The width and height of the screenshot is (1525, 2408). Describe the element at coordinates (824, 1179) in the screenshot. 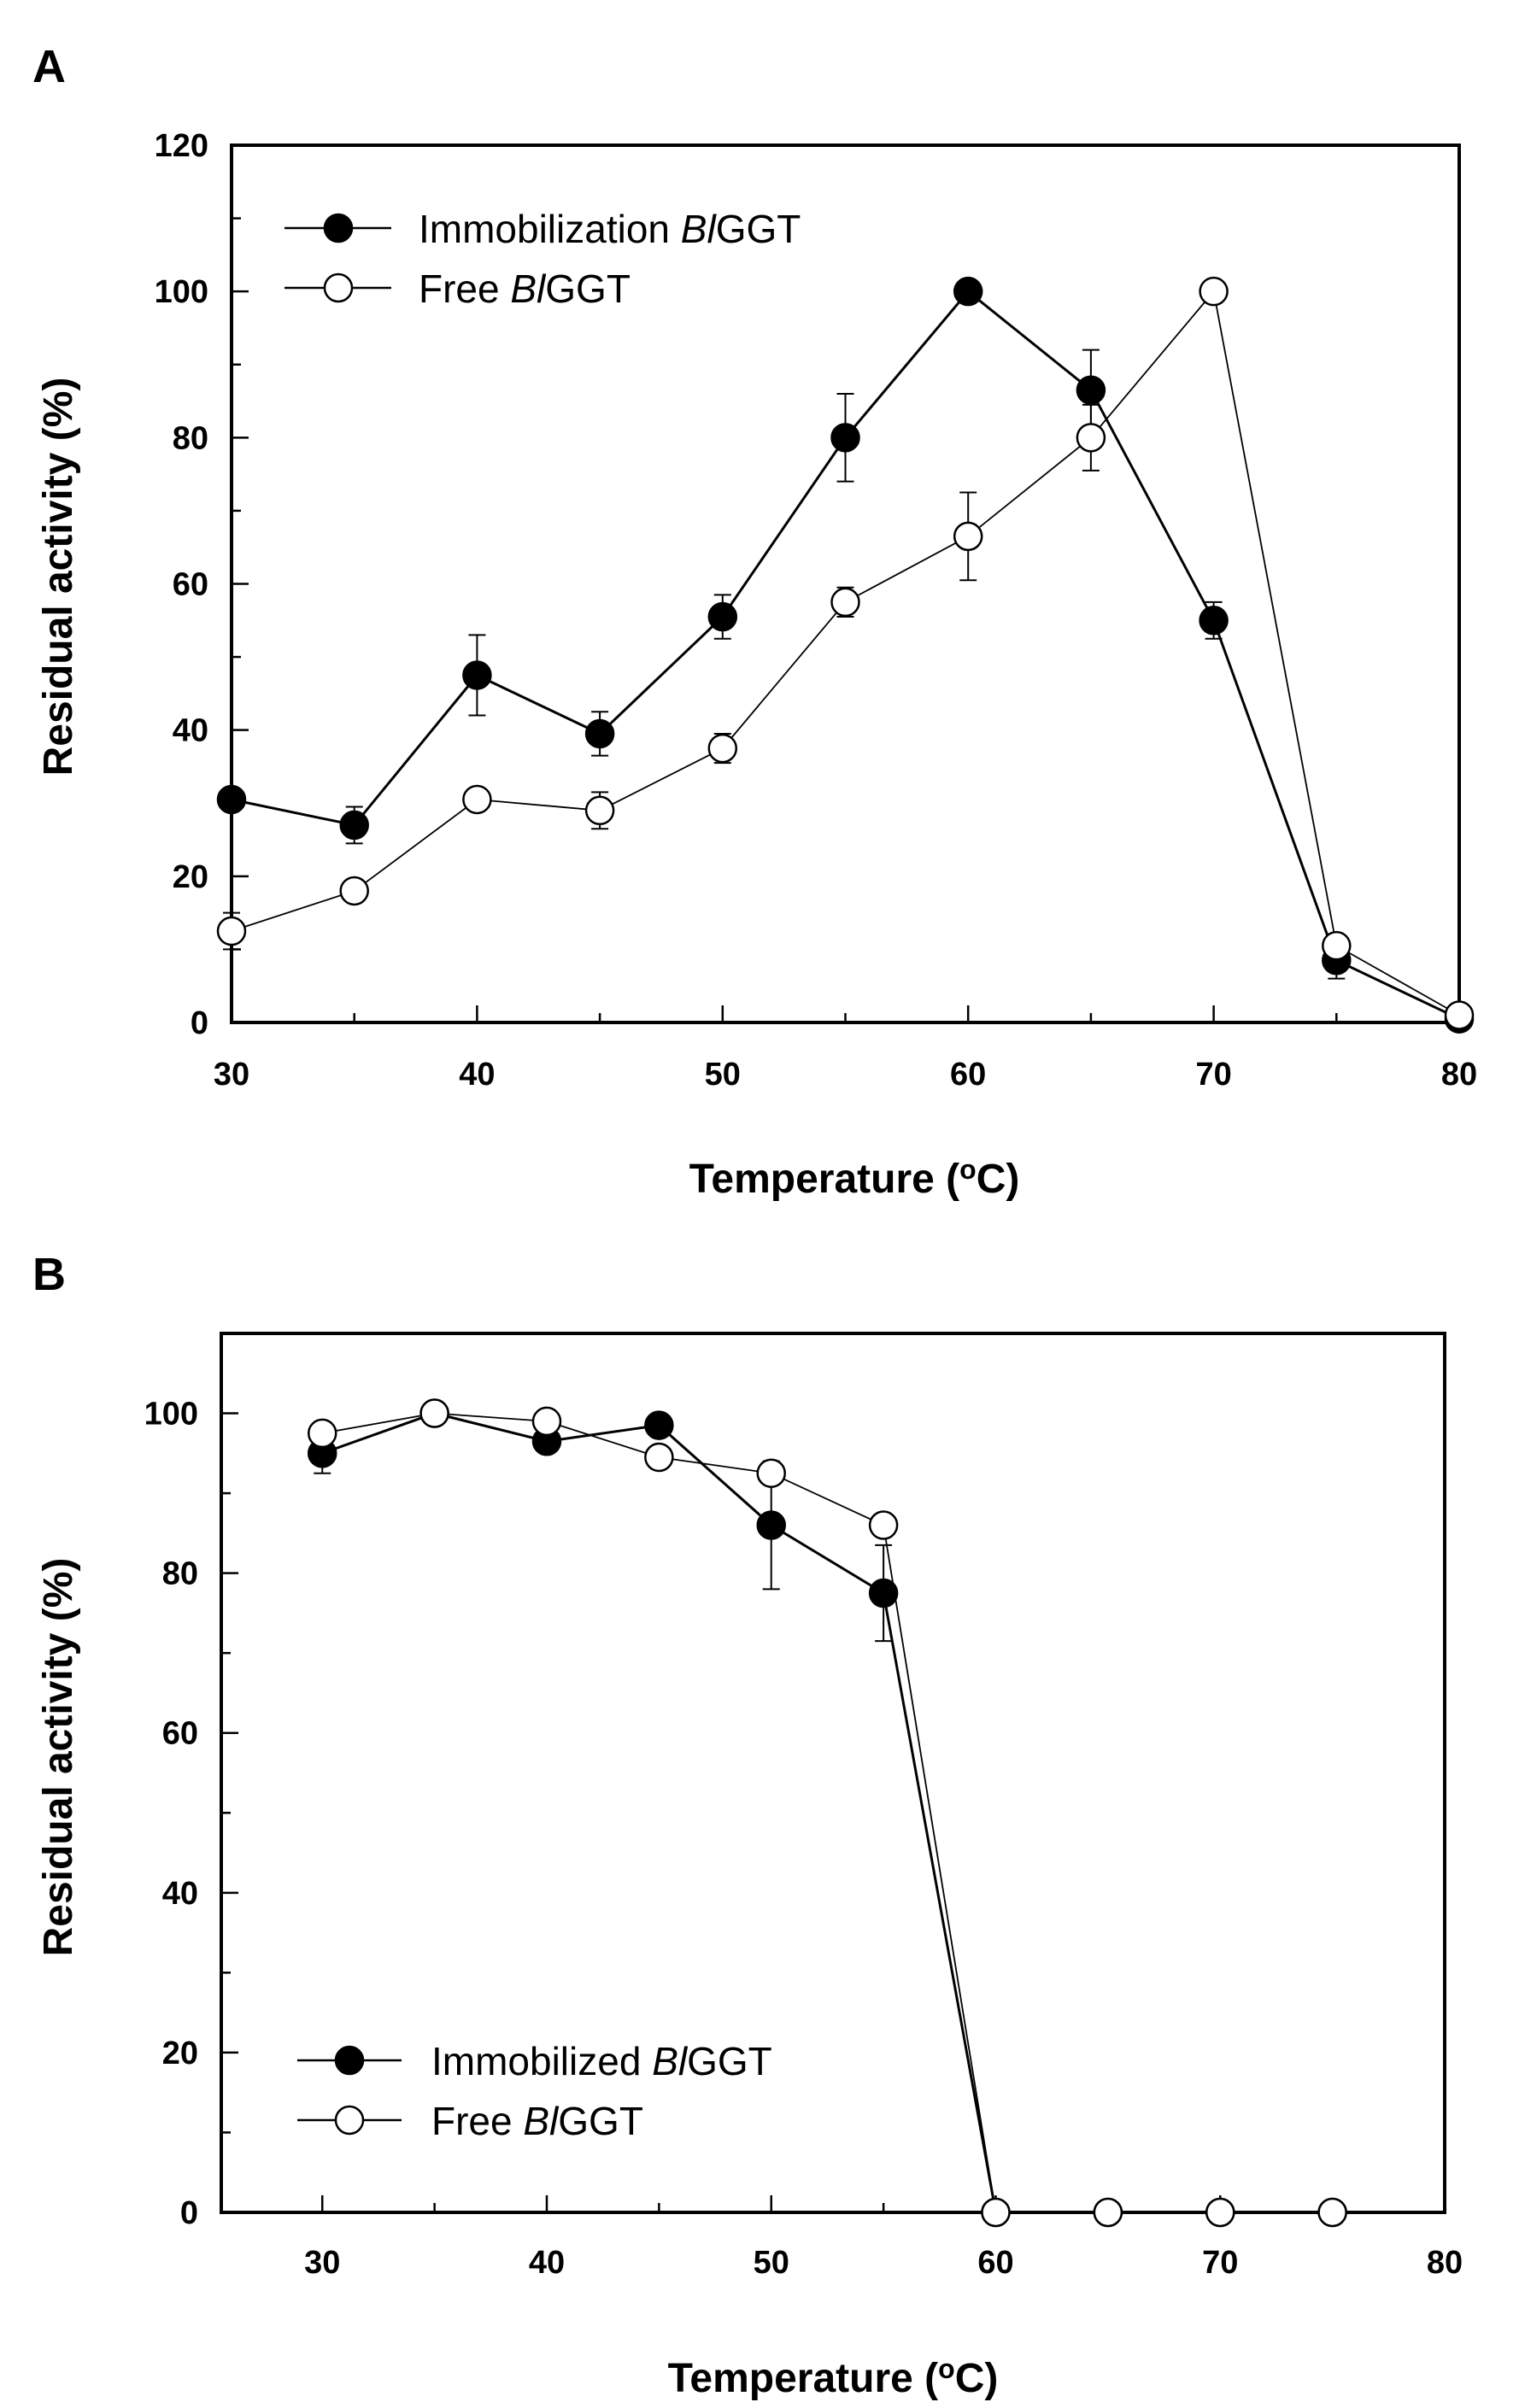

I see `x-axis-title-a-main: Temperature (` at that location.